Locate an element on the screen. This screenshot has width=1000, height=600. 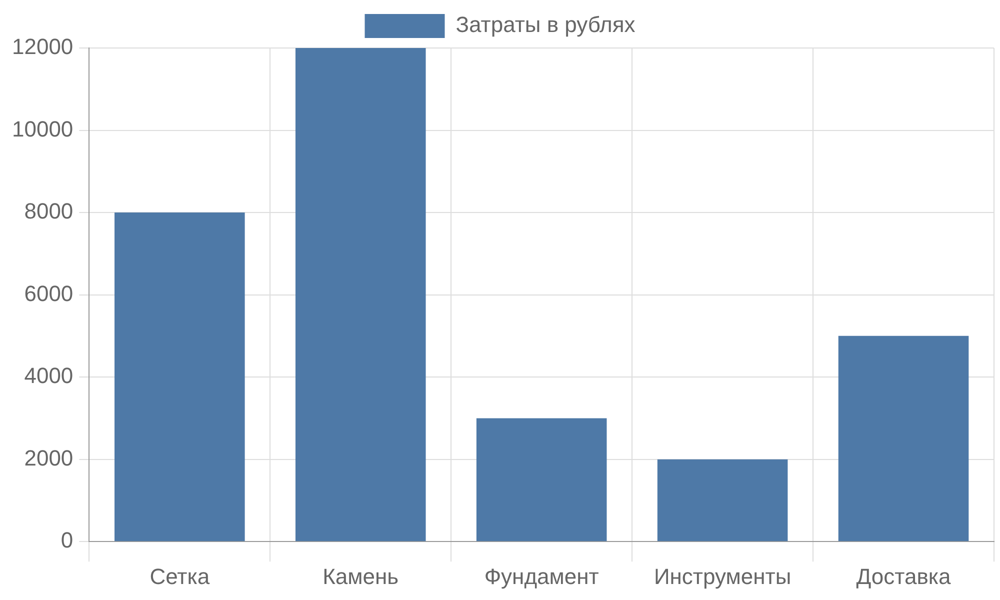
y-tick-label: 10000 is located at coordinates (43, 129).